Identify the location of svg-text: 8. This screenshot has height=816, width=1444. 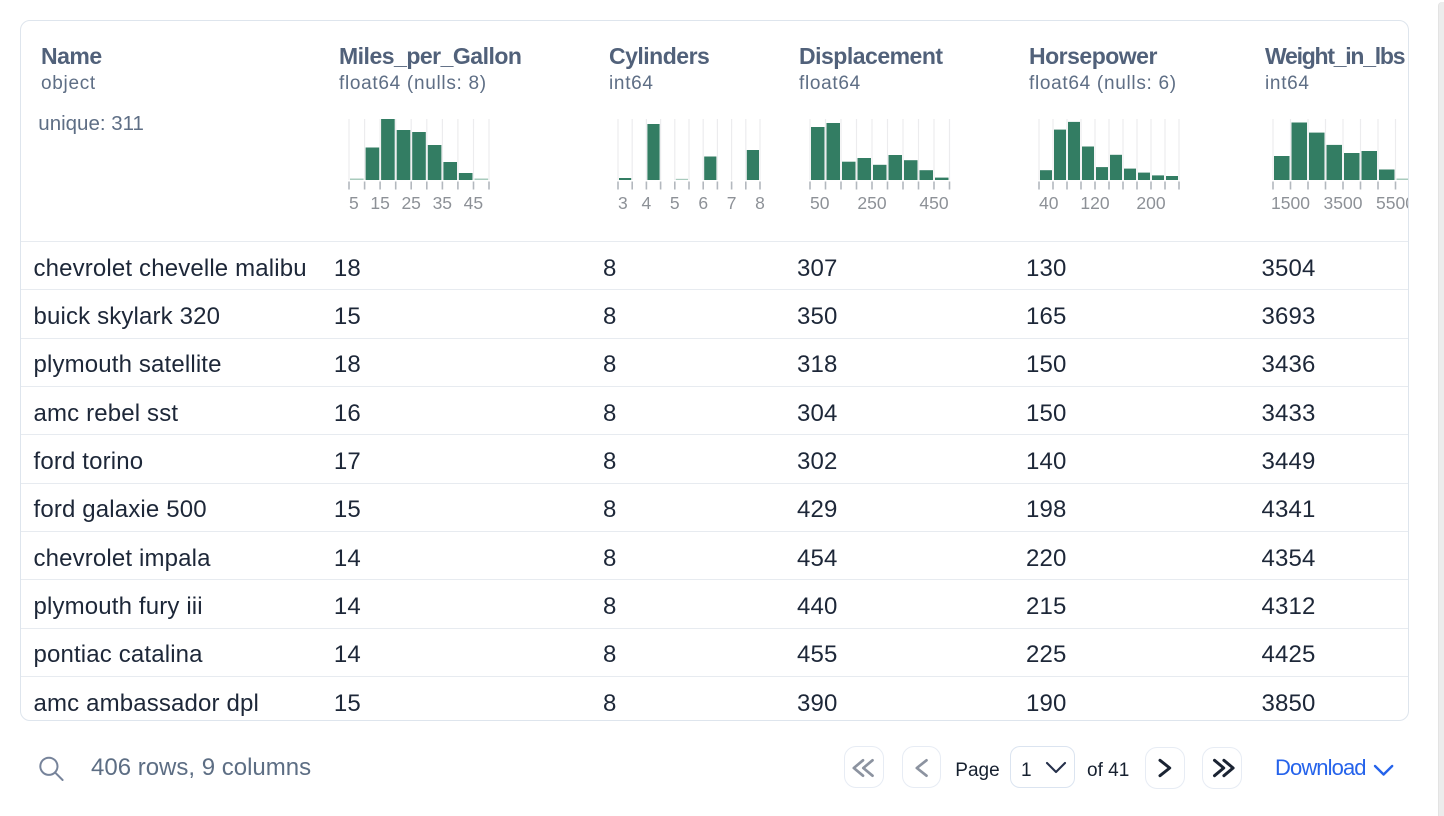
(760, 203).